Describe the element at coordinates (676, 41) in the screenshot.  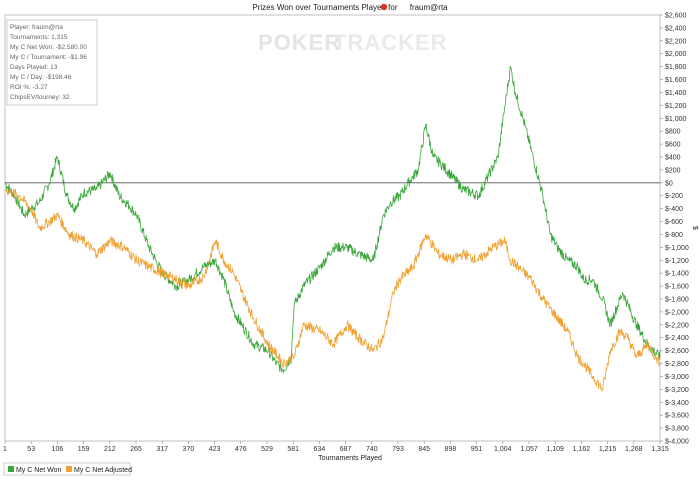
I see `y-tick-label: $2,200` at that location.